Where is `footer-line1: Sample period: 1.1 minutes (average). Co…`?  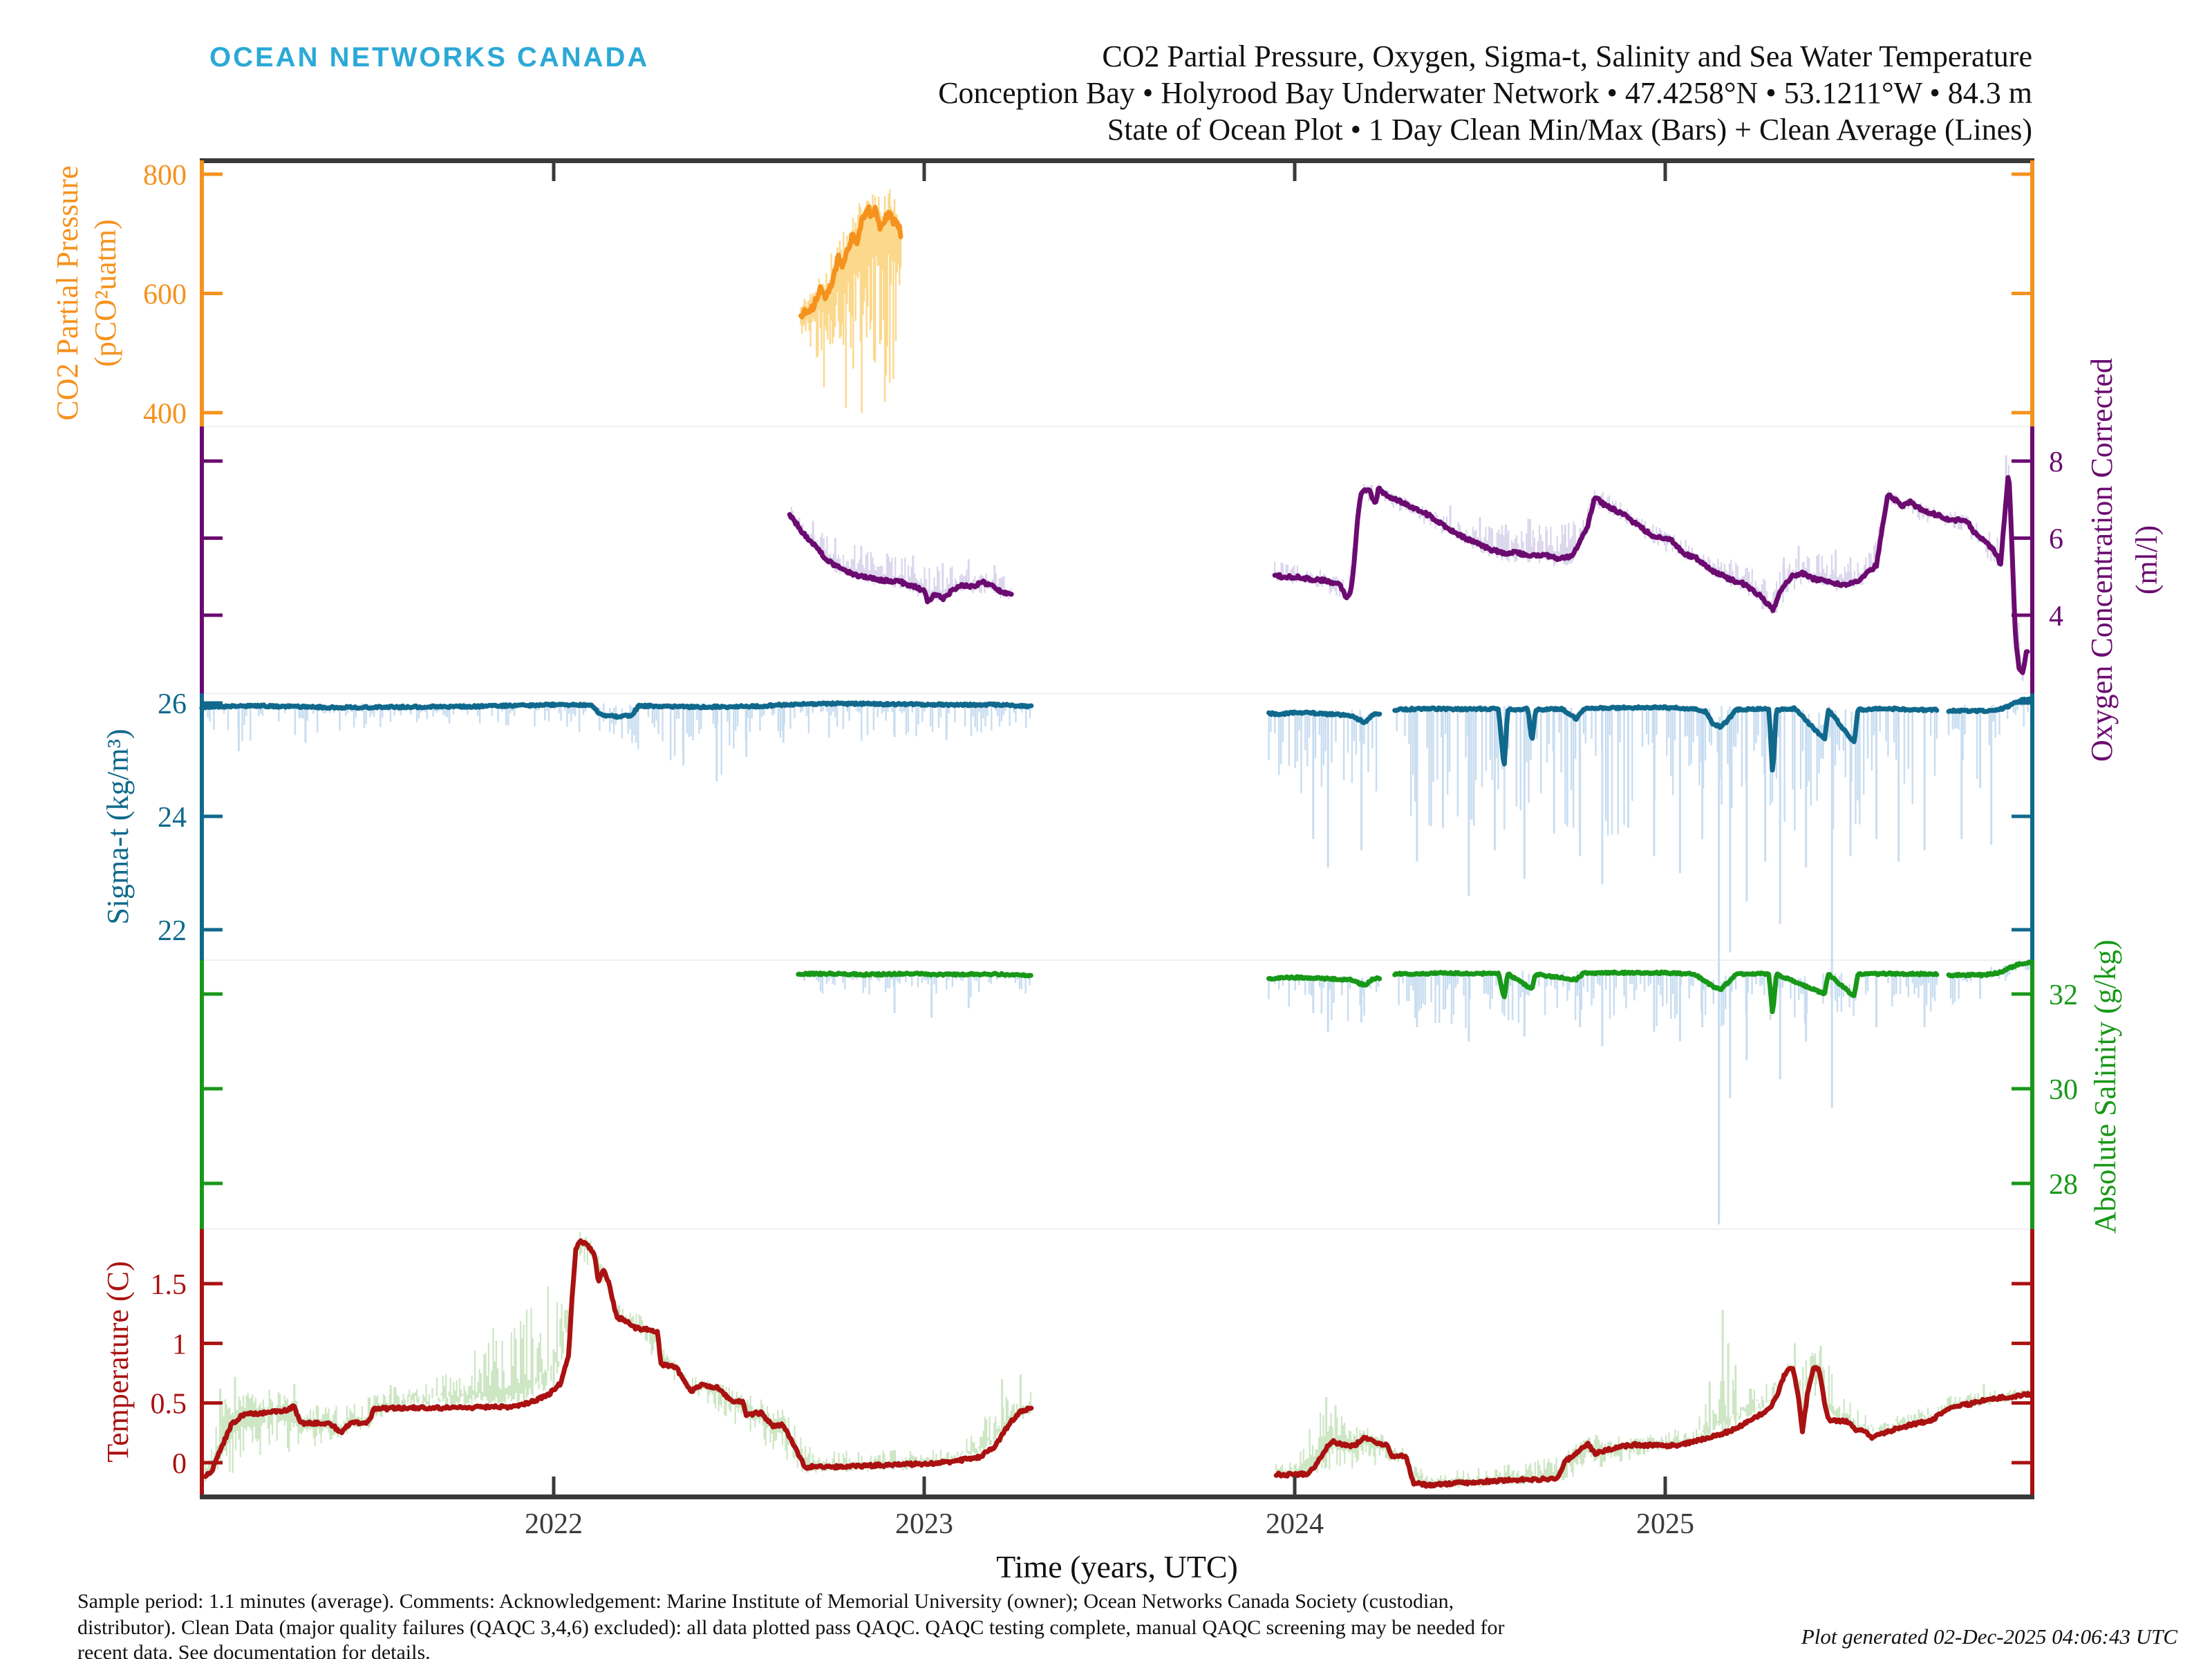
footer-line1: Sample period: 1.1 minutes (average). Co… is located at coordinates (765, 1601).